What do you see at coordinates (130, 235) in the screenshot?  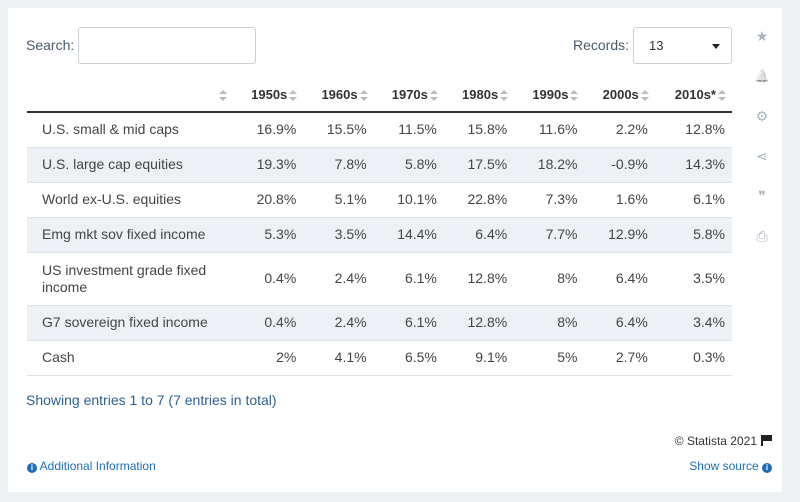 I see `row-label: Emg mkt sov fixed income` at bounding box center [130, 235].